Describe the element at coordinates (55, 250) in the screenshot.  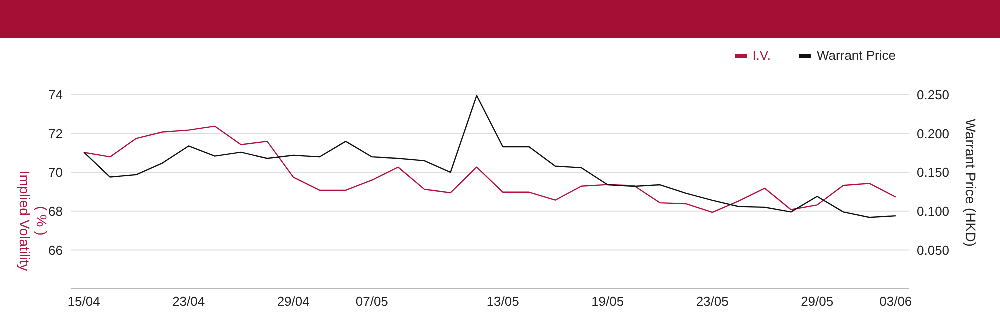
I see `y-tick-label: 66` at that location.